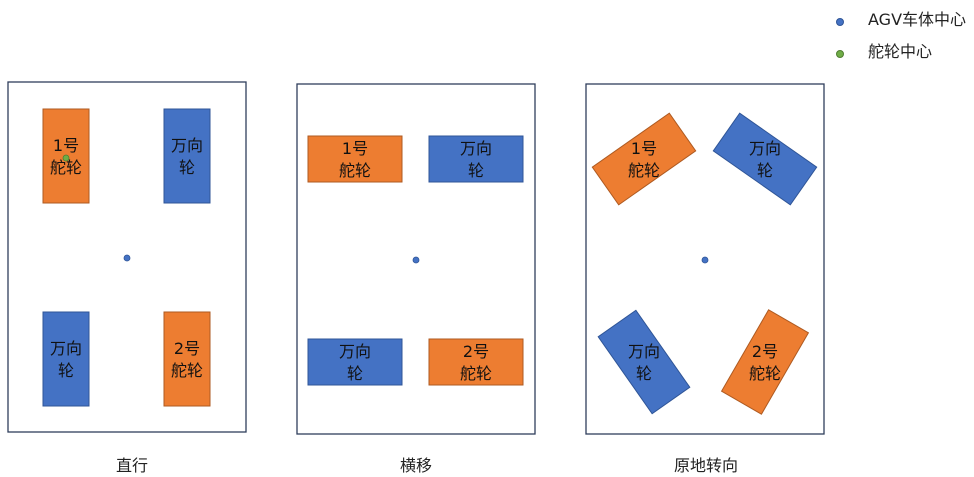 Image resolution: width=974 pixels, height=477 pixels. What do you see at coordinates (705, 465) in the screenshot?
I see `frame-title-rotate: 原地转向` at bounding box center [705, 465].